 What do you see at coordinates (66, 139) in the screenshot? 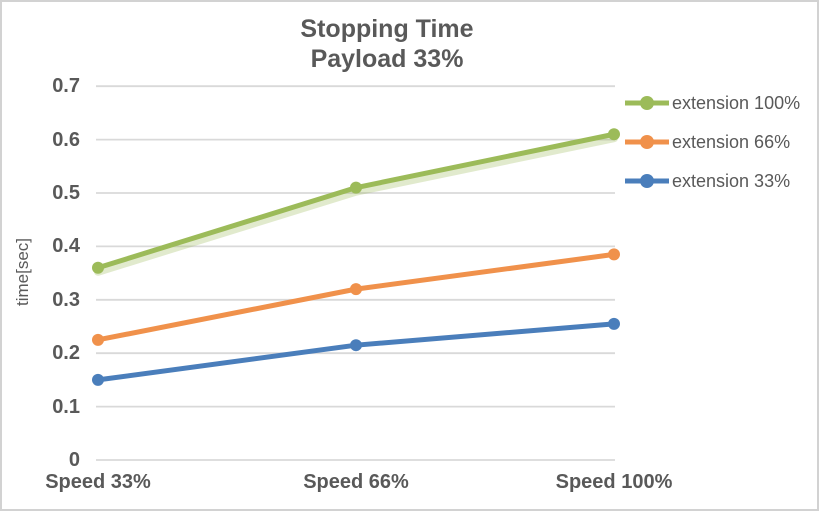
I see `y-tick-label: 0.6` at bounding box center [66, 139].